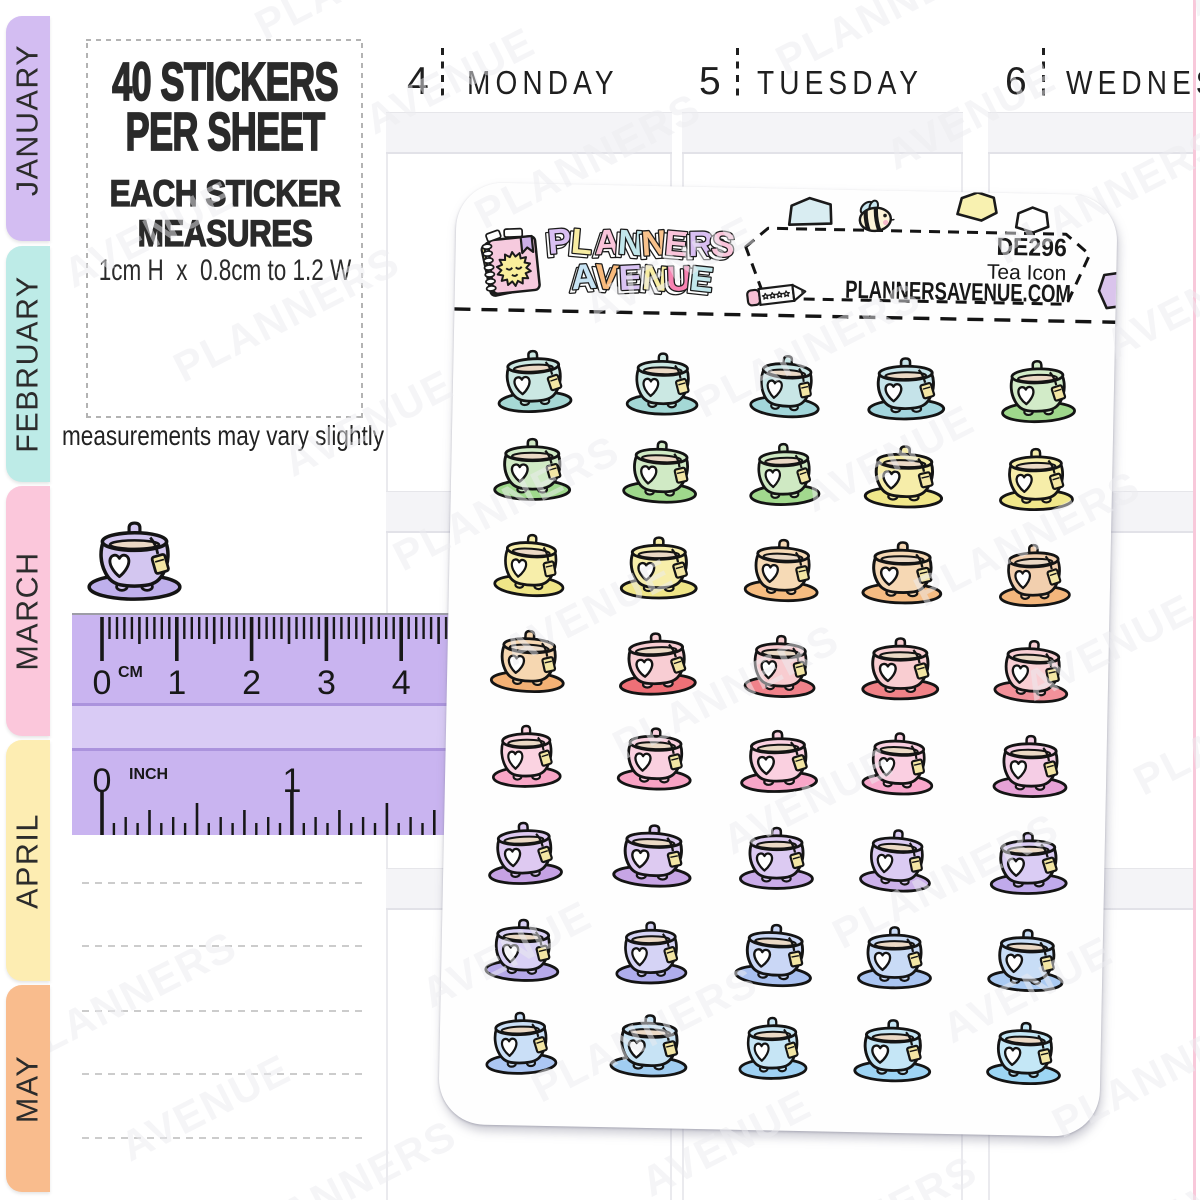 This screenshot has height=1200, width=1200. What do you see at coordinates (1031, 248) in the screenshot?
I see `svg-text: DE296` at bounding box center [1031, 248].